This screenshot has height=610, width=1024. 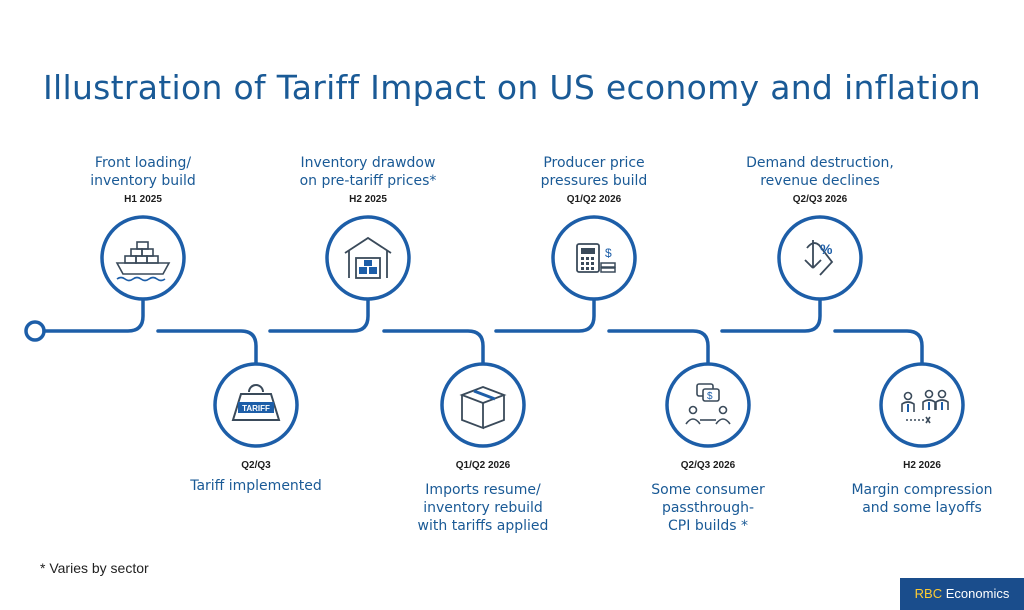 I want to click on tariff-weight-icon: TARIFF, so click(x=256, y=402).